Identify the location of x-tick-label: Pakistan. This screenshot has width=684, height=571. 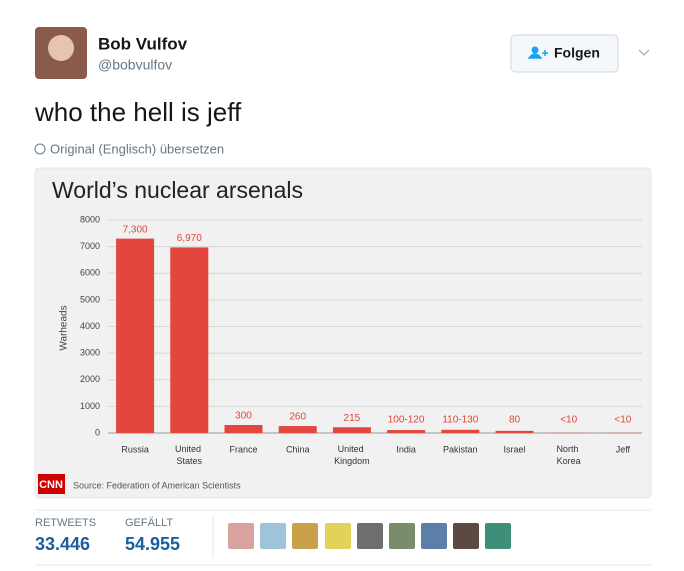
(460, 449).